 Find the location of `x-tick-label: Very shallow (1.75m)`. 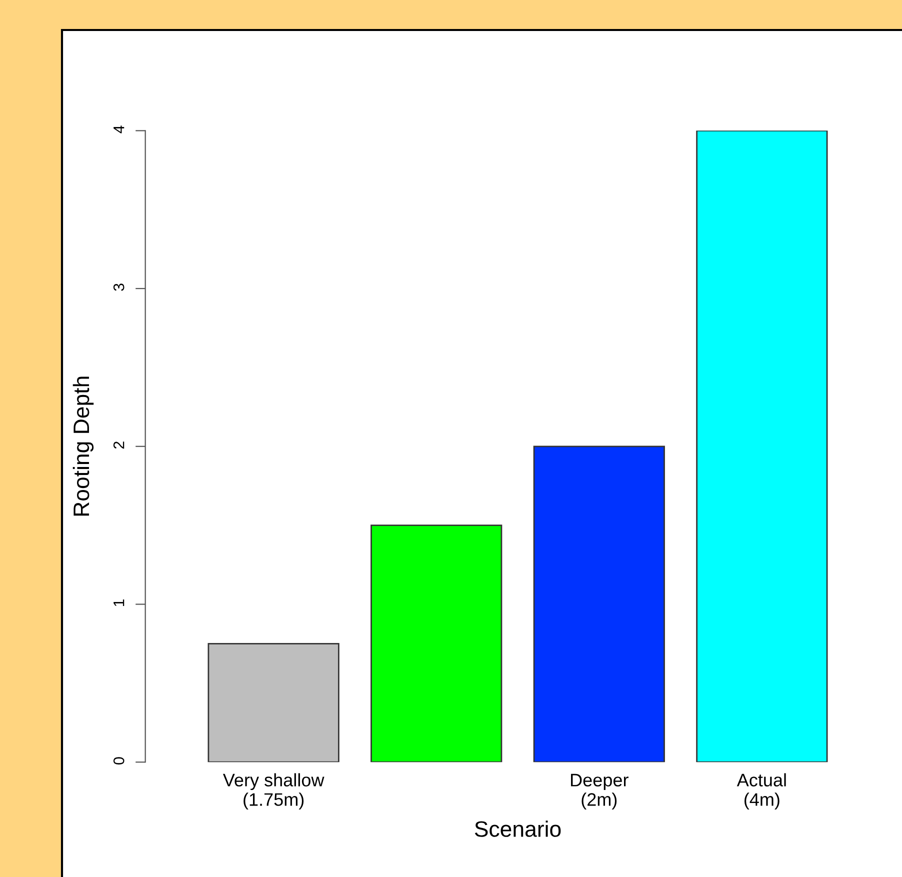

x-tick-label: Very shallow (1.75m) is located at coordinates (273, 791).